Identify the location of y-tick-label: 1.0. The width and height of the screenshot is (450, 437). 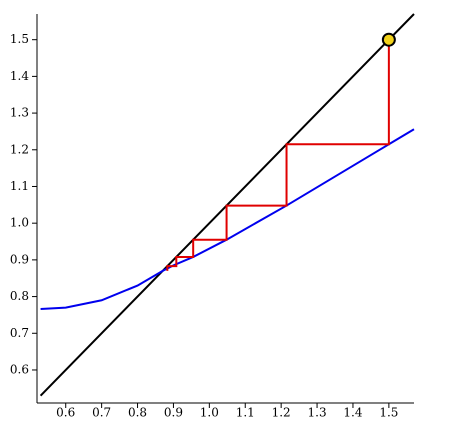
(19, 223).